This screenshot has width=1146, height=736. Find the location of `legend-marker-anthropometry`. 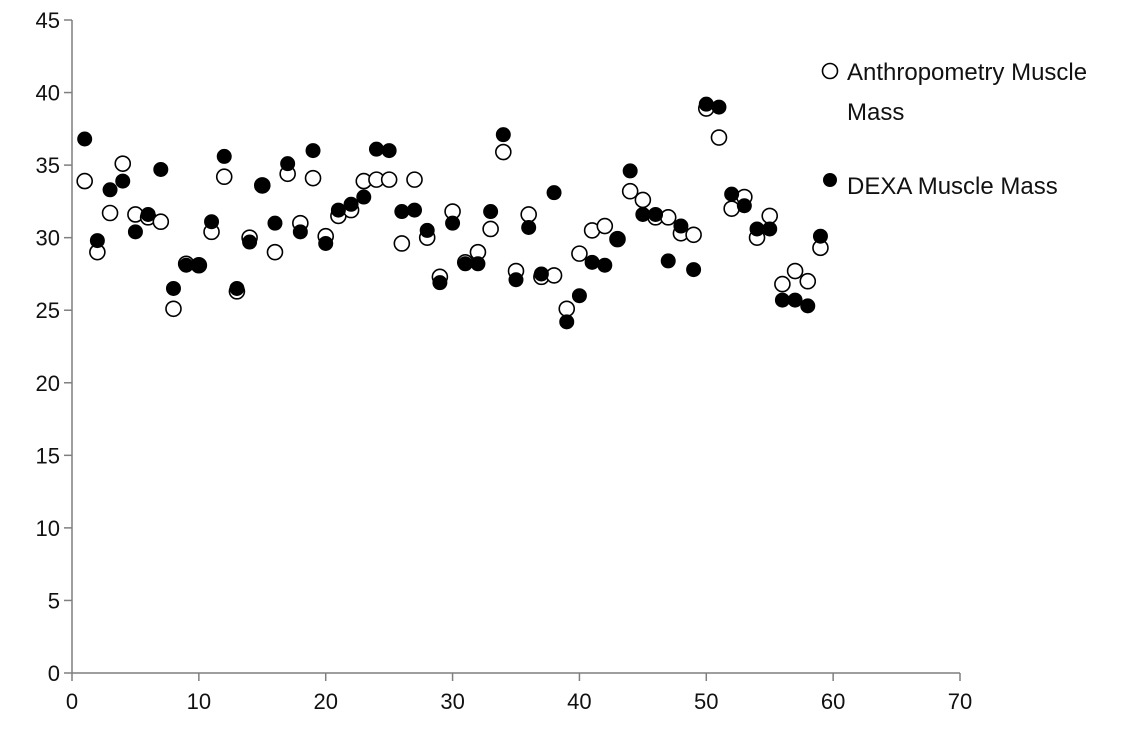

legend-marker-anthropometry is located at coordinates (830, 71).